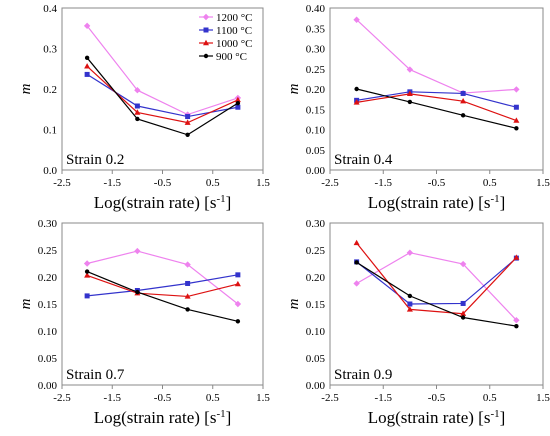  Describe the element at coordinates (50, 9) in the screenshot. I see `y-tick-label: 0.4` at that location.